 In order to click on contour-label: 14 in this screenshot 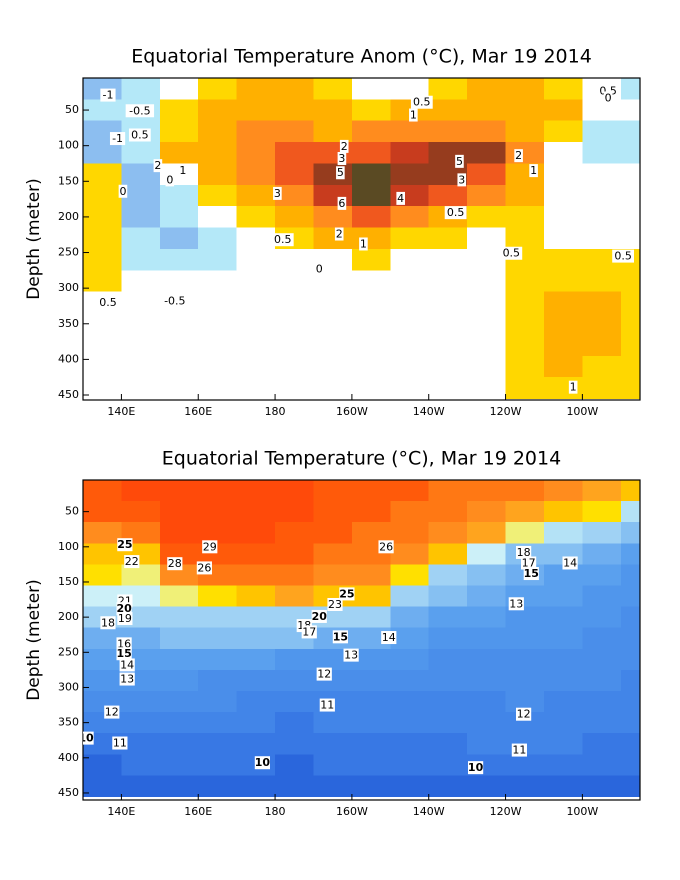, I will do `click(570, 562)`.